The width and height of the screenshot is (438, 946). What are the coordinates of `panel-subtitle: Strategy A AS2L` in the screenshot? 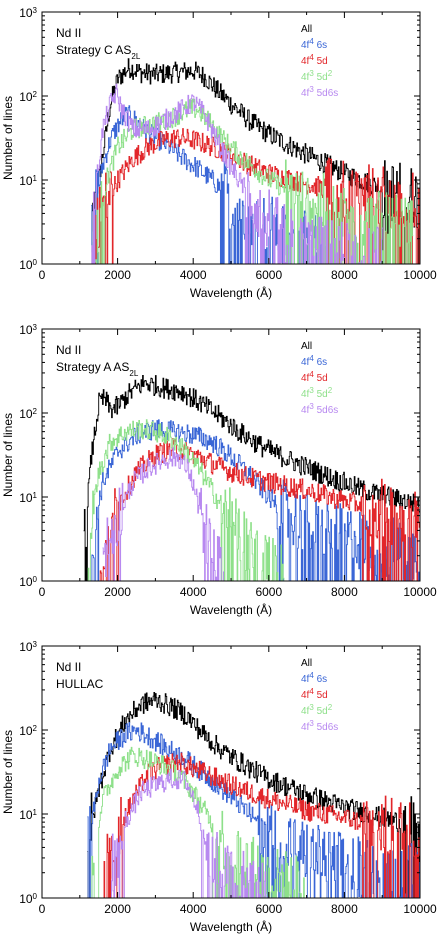 It's located at (97, 369).